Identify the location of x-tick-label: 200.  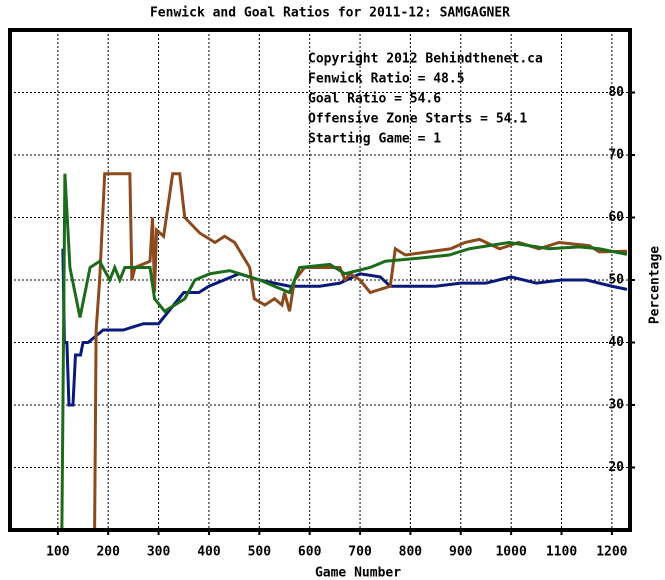
(108, 552).